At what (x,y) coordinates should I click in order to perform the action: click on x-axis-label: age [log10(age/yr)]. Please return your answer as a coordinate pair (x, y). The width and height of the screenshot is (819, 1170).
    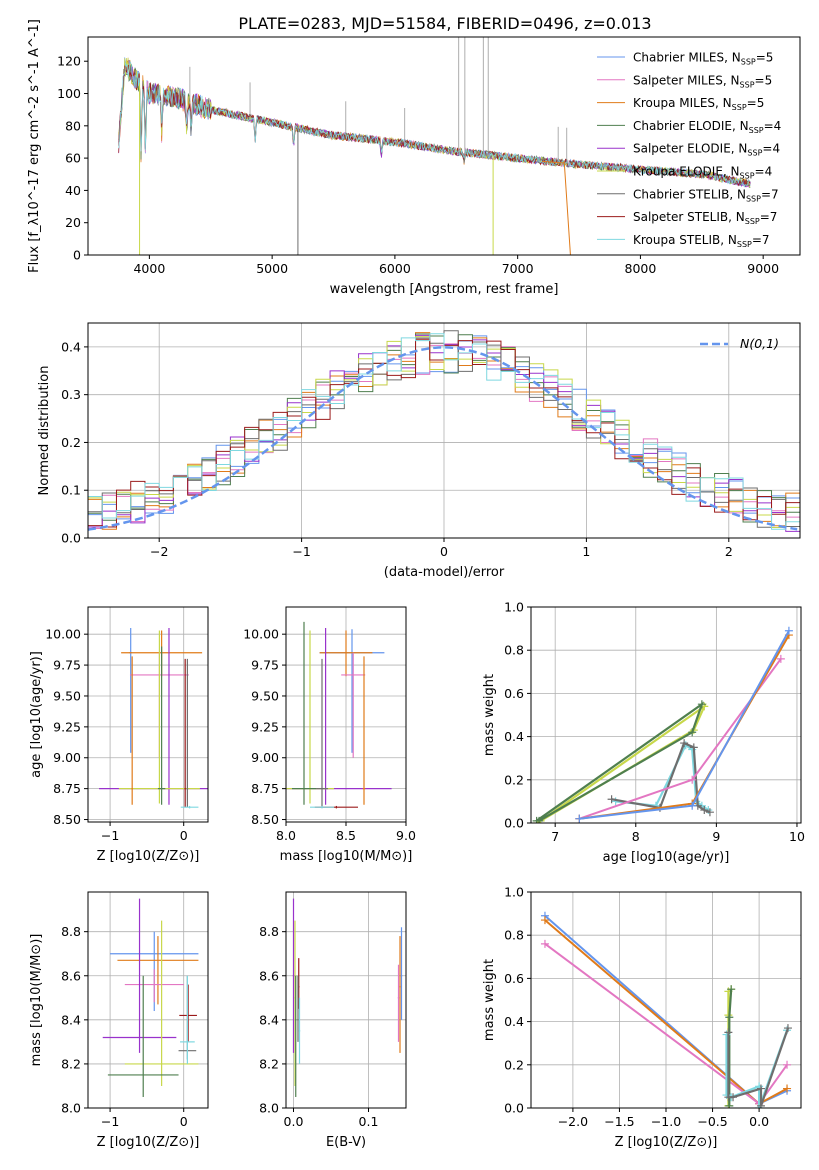
    Looking at the image, I should click on (666, 857).